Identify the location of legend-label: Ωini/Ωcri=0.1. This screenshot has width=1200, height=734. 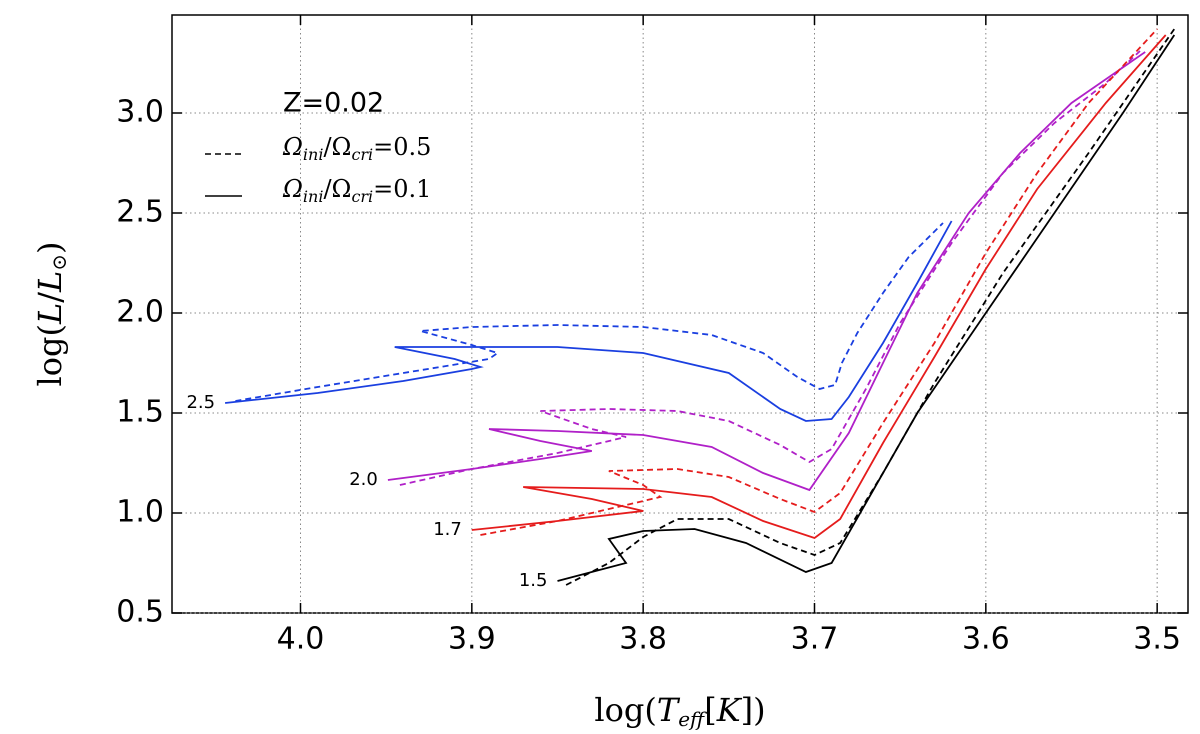
(356, 190).